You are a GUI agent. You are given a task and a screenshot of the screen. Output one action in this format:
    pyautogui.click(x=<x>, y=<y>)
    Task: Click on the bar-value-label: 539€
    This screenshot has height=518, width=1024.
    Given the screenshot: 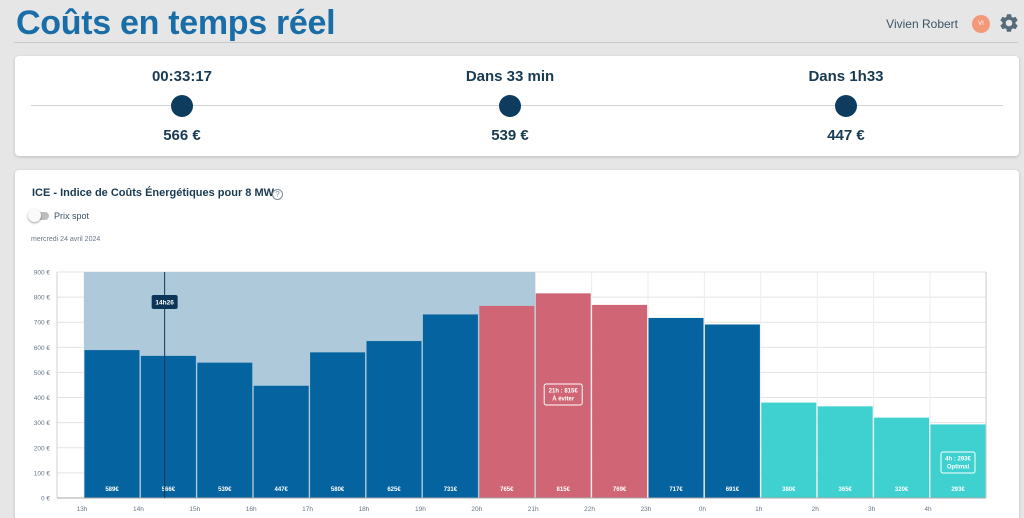 What is the action you would take?
    pyautogui.click(x=225, y=490)
    